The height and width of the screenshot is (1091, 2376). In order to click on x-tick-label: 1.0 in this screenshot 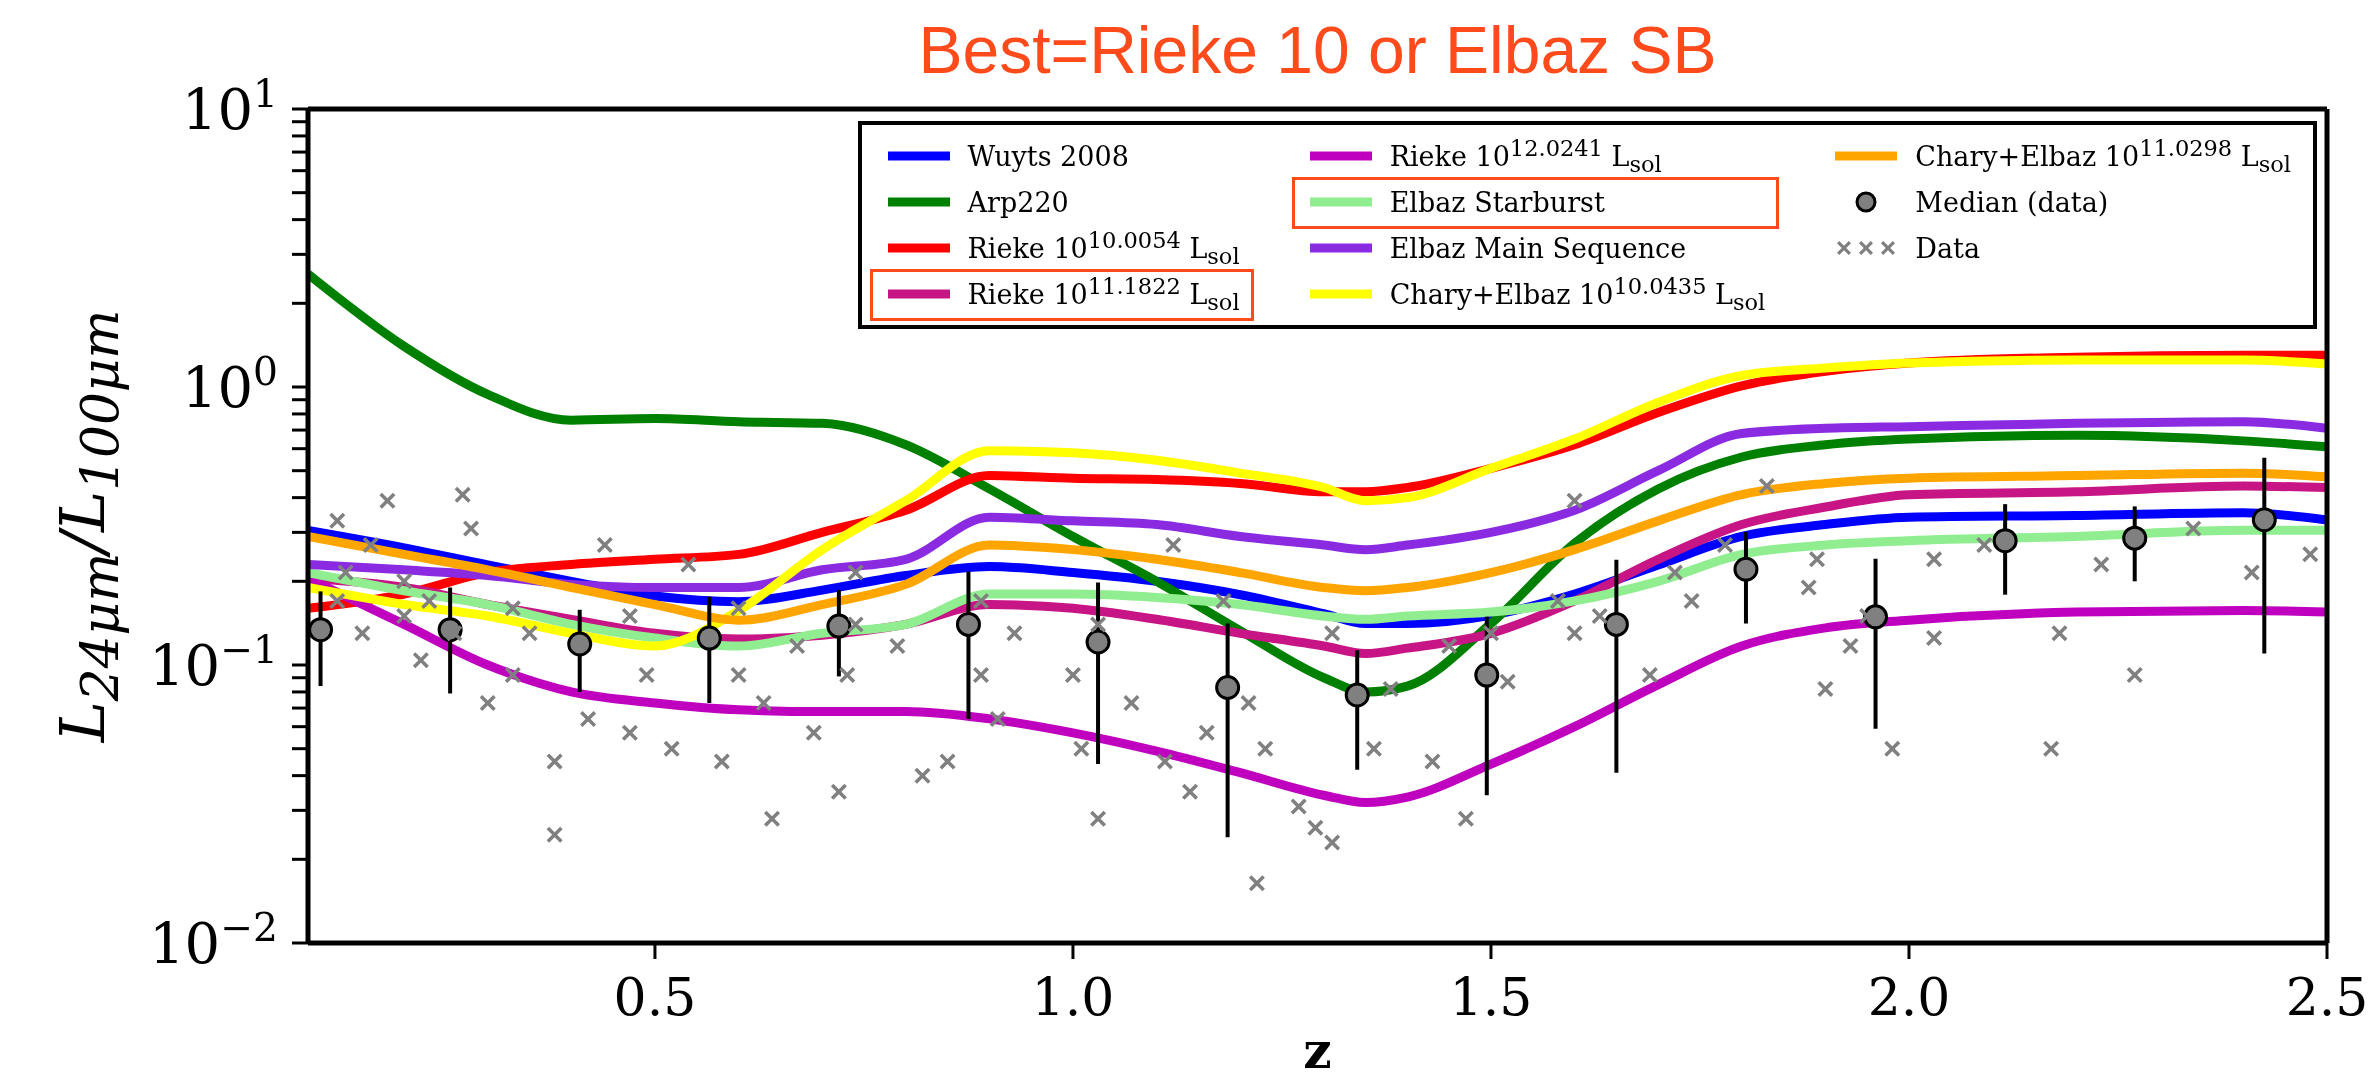, I will do `click(1073, 997)`.